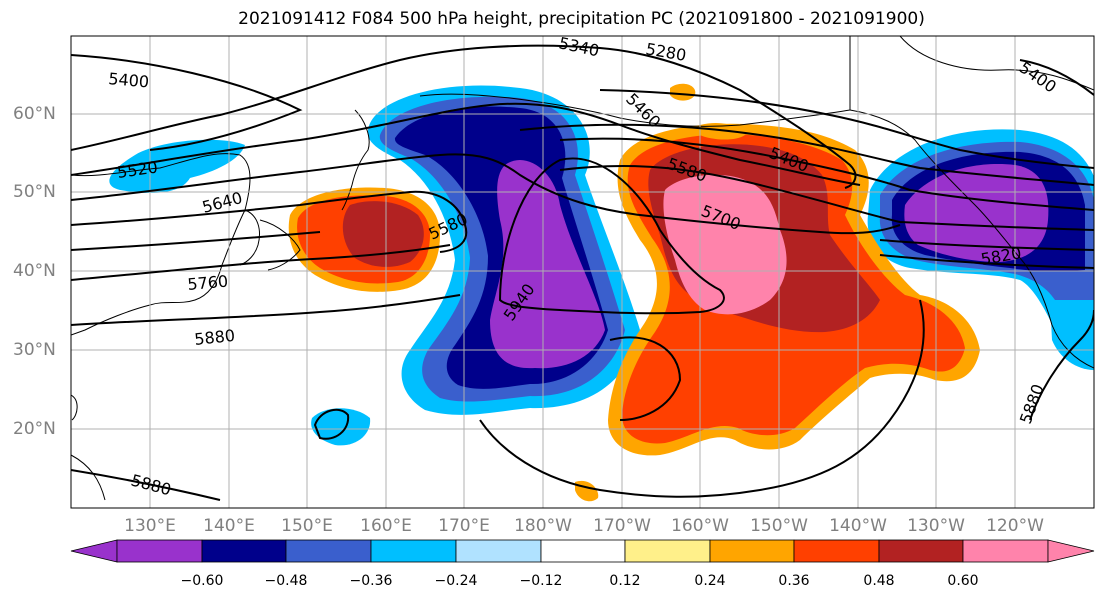 The image size is (1105, 601). What do you see at coordinates (700, 526) in the screenshot?
I see `lon-label: 160°W` at bounding box center [700, 526].